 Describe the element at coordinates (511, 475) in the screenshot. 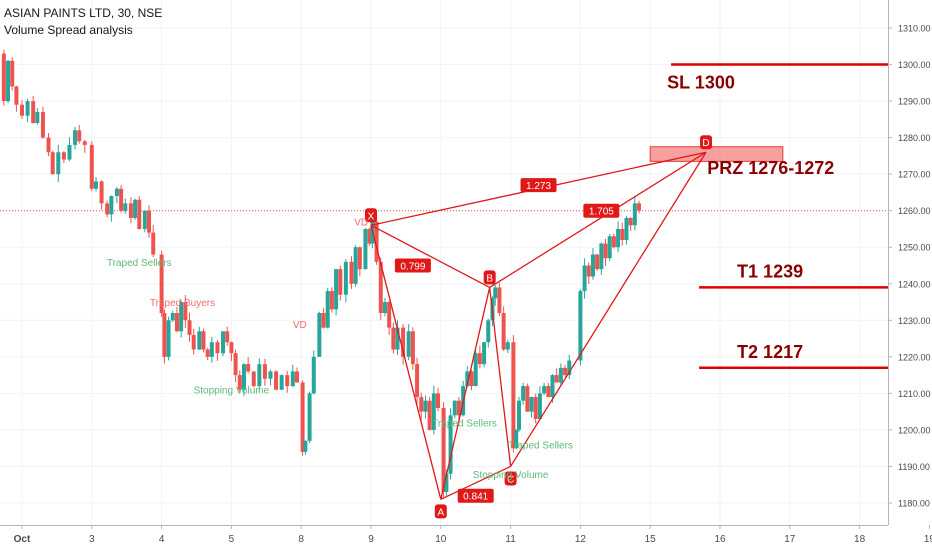

I see `chart-annotation: Stopping Volume` at that location.